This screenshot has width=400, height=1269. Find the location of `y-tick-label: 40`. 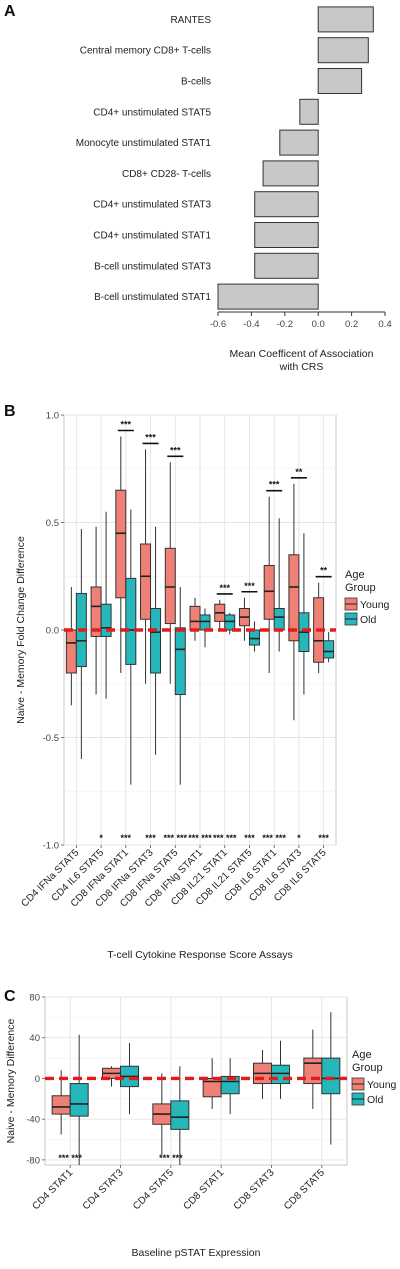

y-tick-label: 40 is located at coordinates (34, 1038).